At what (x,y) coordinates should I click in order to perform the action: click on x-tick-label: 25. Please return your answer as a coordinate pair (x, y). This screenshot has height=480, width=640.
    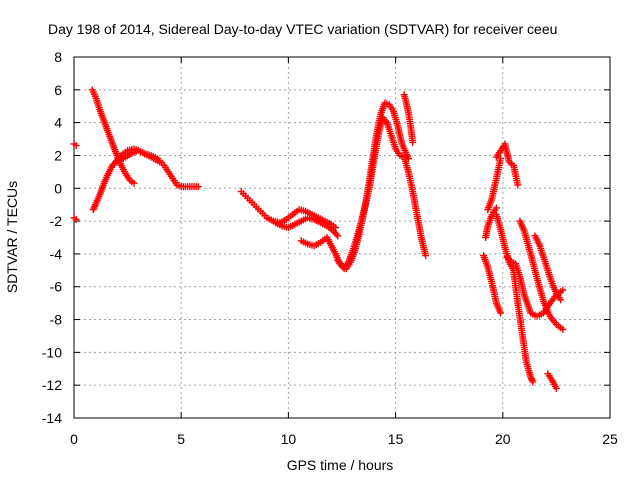
    Looking at the image, I should click on (610, 439).